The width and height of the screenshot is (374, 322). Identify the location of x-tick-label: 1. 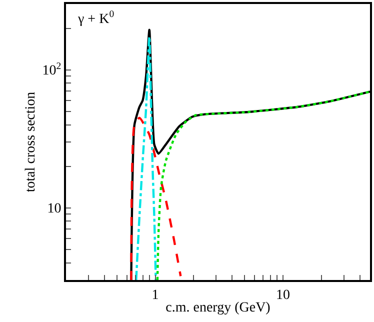
(155, 295).